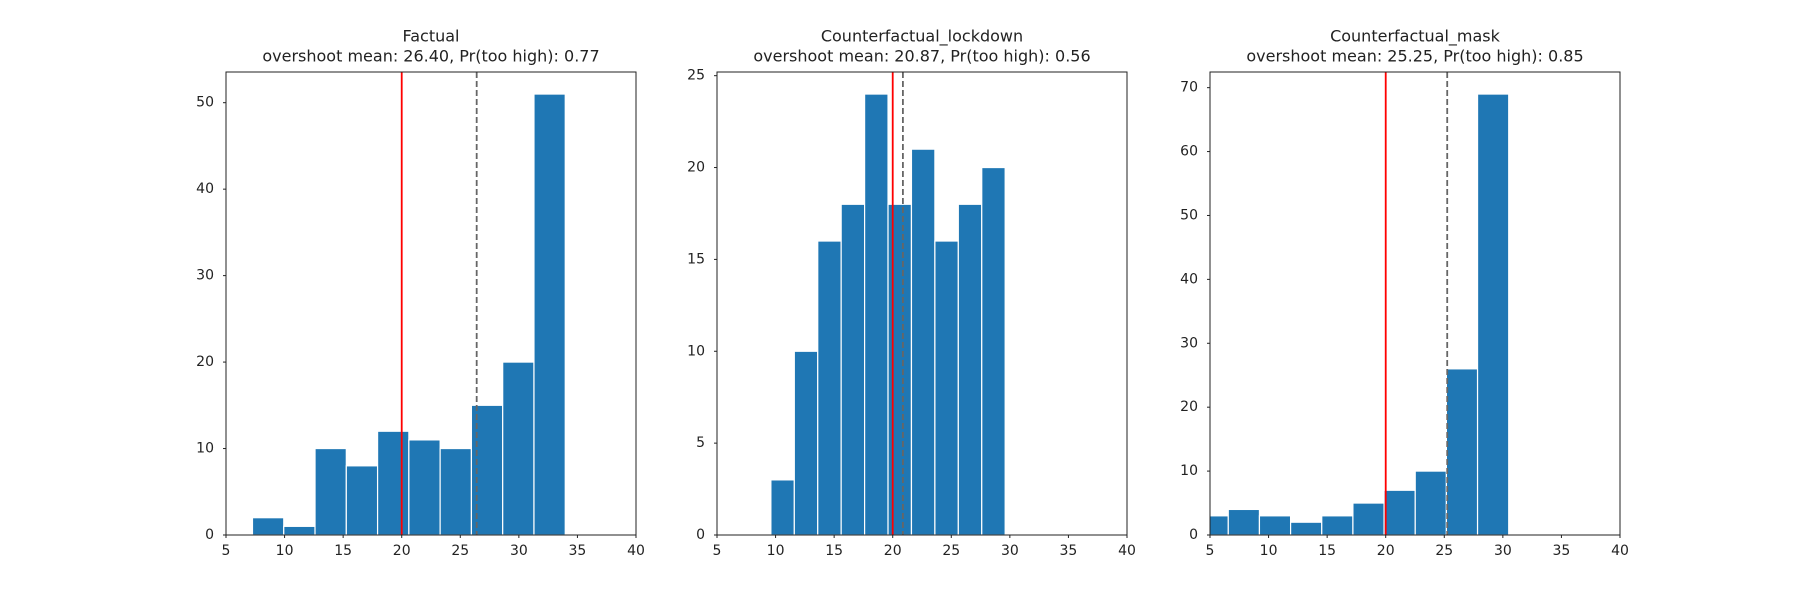 This screenshot has width=1800, height=600. I want to click on y-tick-label: 25, so click(696, 76).